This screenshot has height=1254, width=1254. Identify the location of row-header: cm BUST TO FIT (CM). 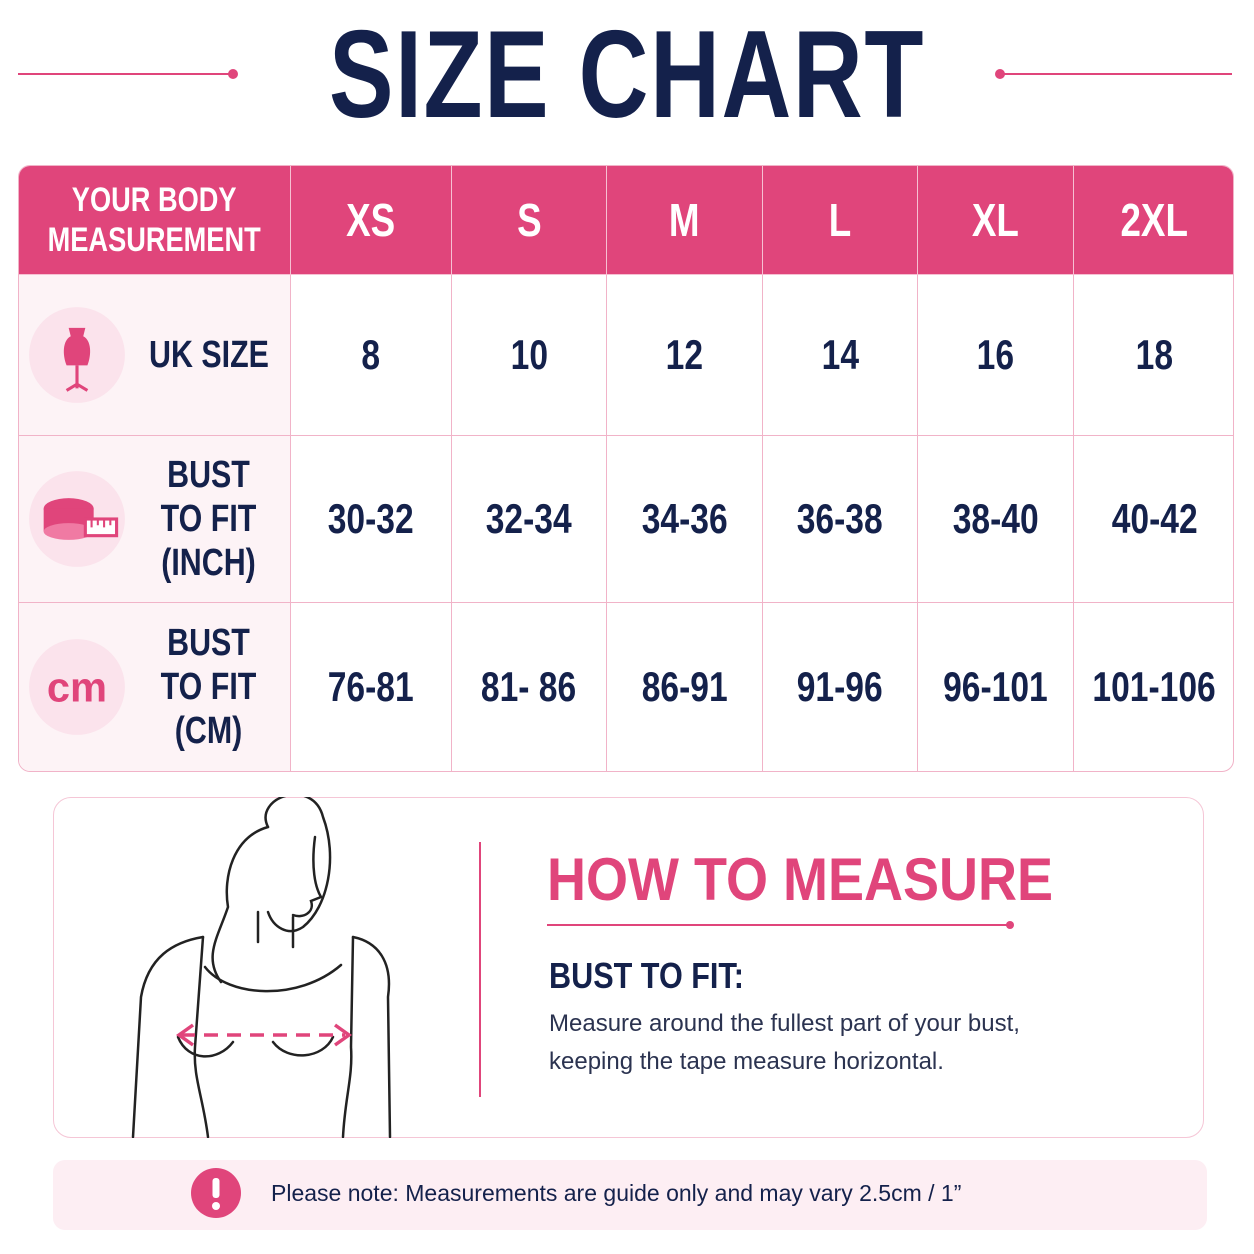
(155, 687).